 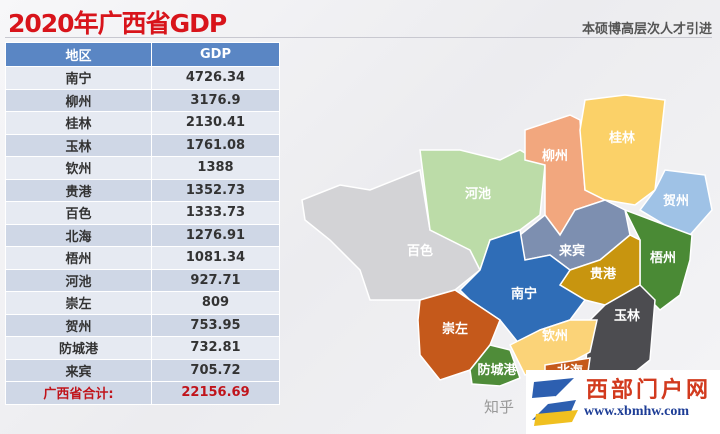 What do you see at coordinates (78, 280) in the screenshot?
I see `region-cell: 河池` at bounding box center [78, 280].